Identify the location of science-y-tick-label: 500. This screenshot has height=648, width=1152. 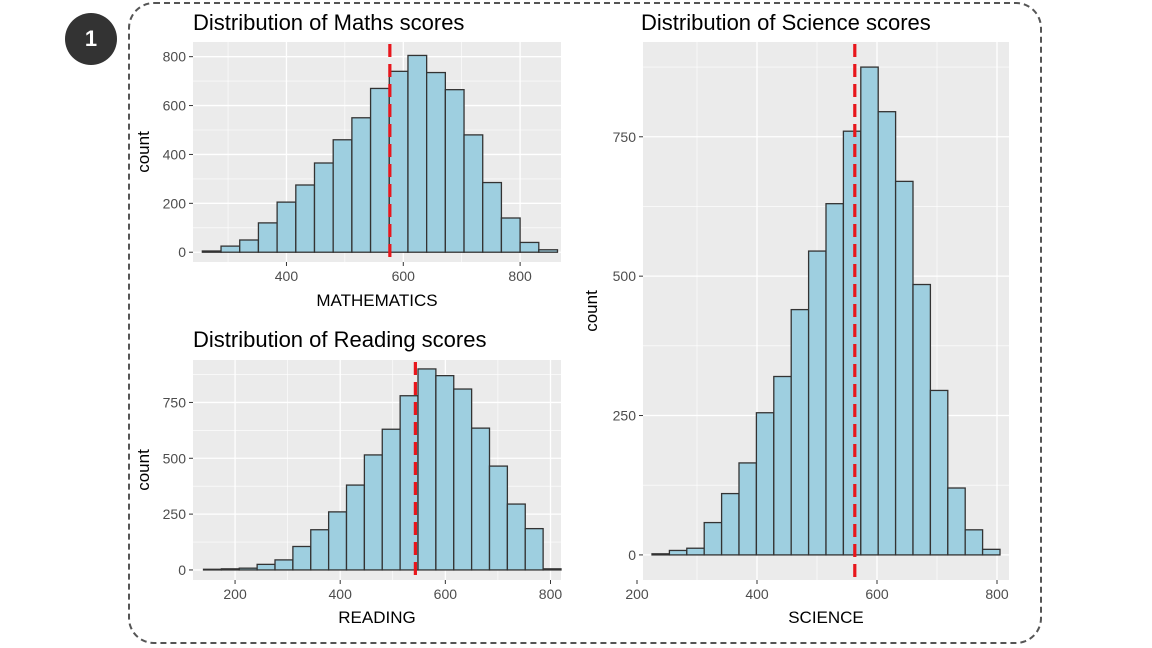
(625, 276).